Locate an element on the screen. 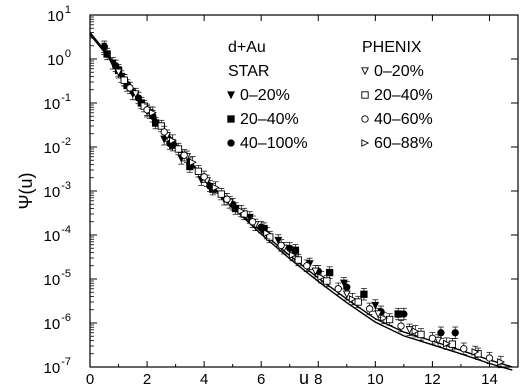 Image resolution: width=525 pixels, height=387 pixels. x-tick-label: 10 is located at coordinates (375, 379).